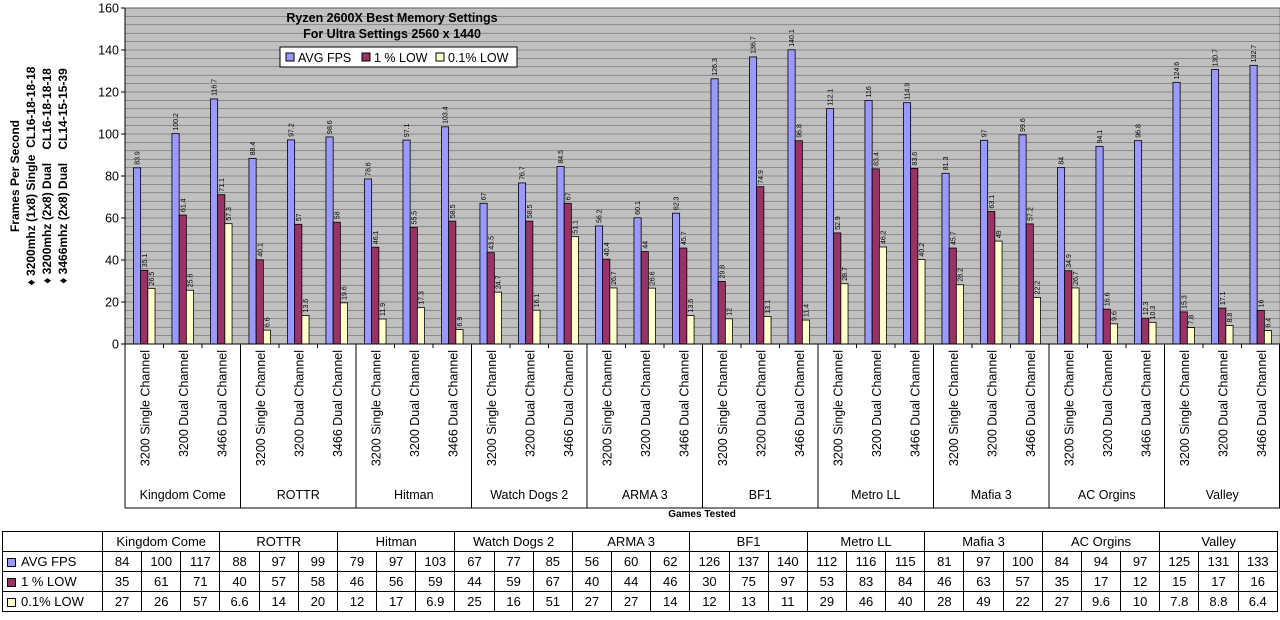 The height and width of the screenshot is (620, 1280). What do you see at coordinates (1218, 541) in the screenshot?
I see `data-table-header: Valley` at bounding box center [1218, 541].